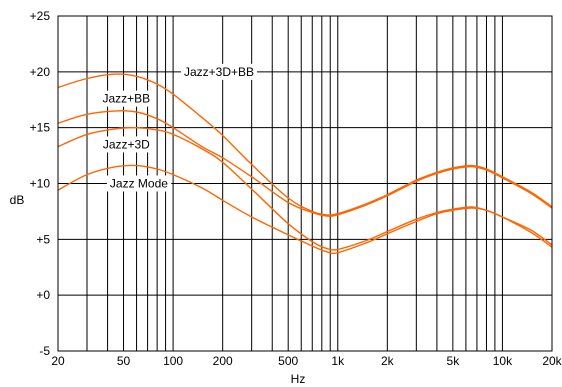  I want to click on curve-label: Jazz Mode, so click(139, 184).